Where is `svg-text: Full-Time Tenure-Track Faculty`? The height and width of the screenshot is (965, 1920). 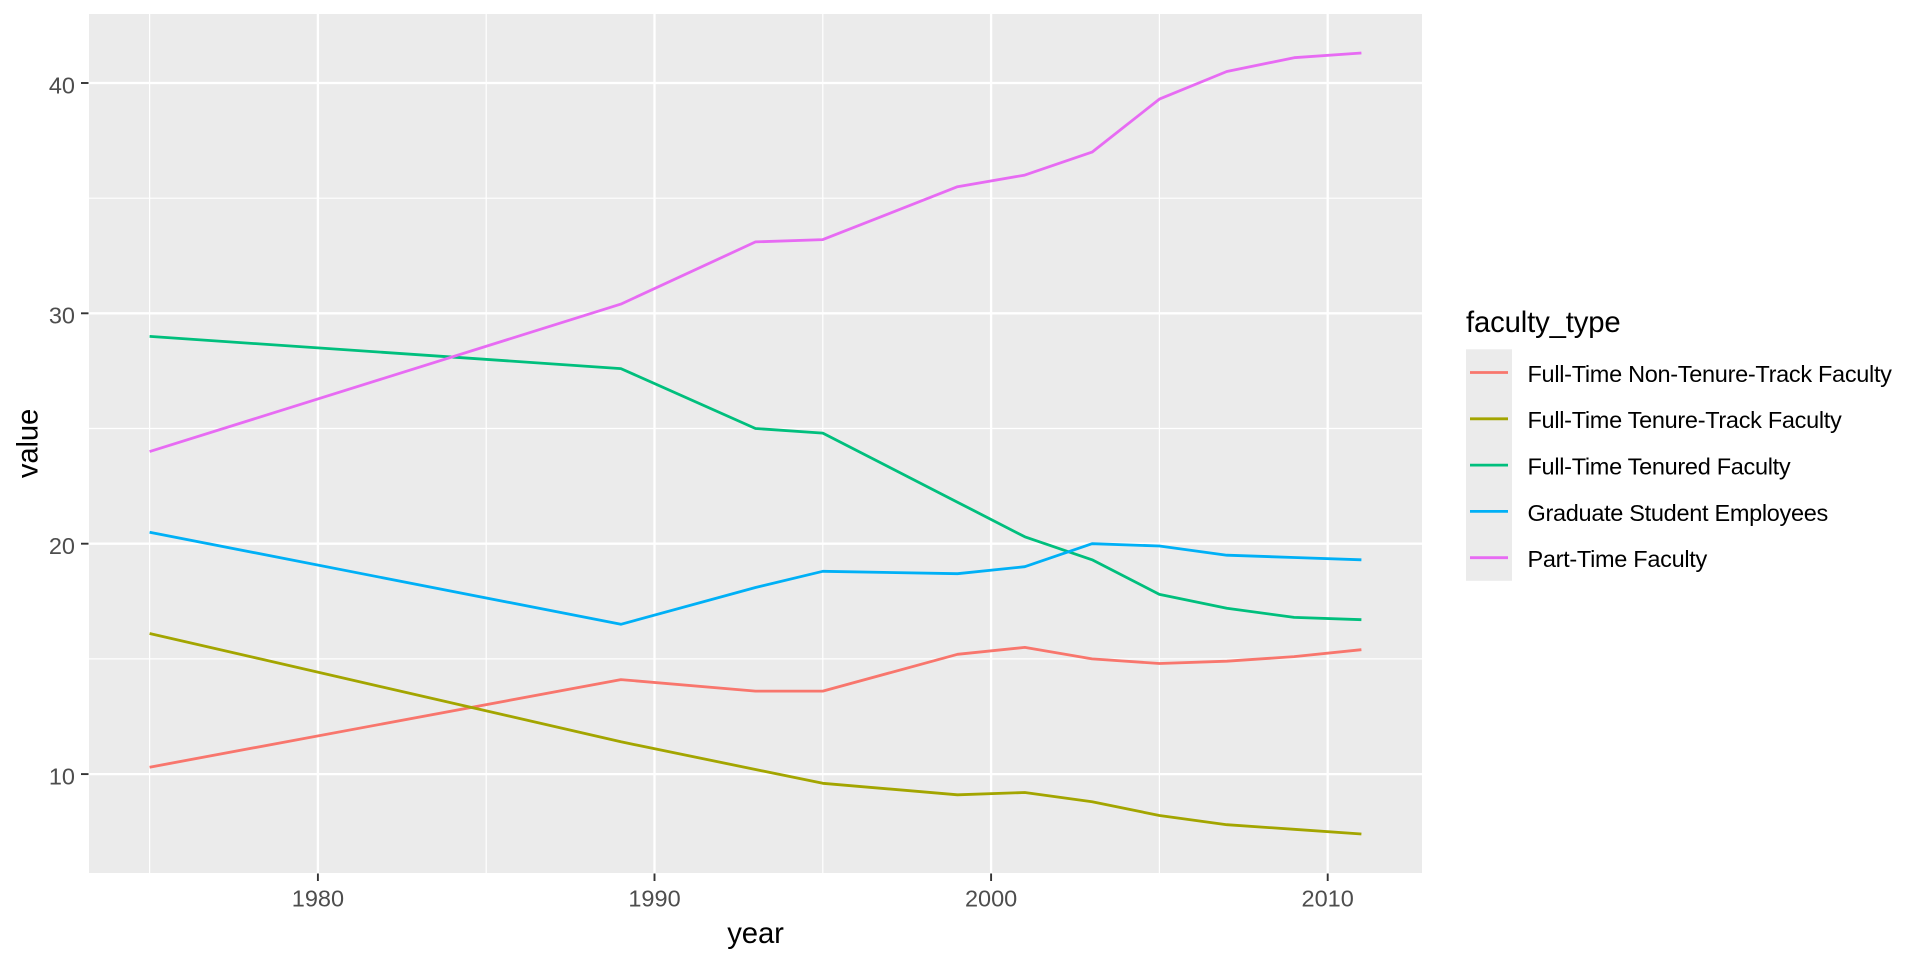 svg-text: Full-Time Tenure-Track Faculty is located at coordinates (1685, 420).